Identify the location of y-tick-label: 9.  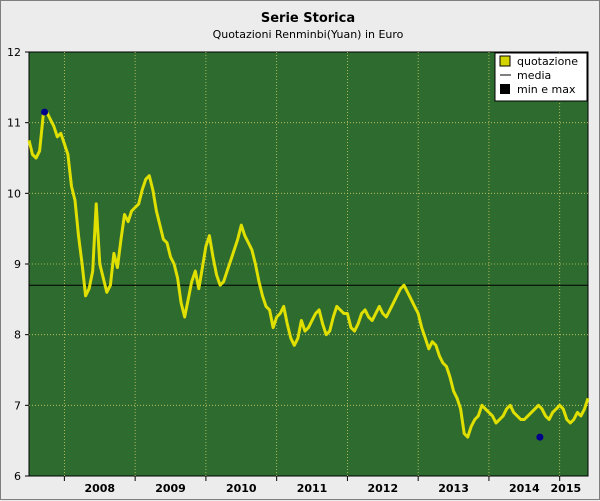
(17, 264).